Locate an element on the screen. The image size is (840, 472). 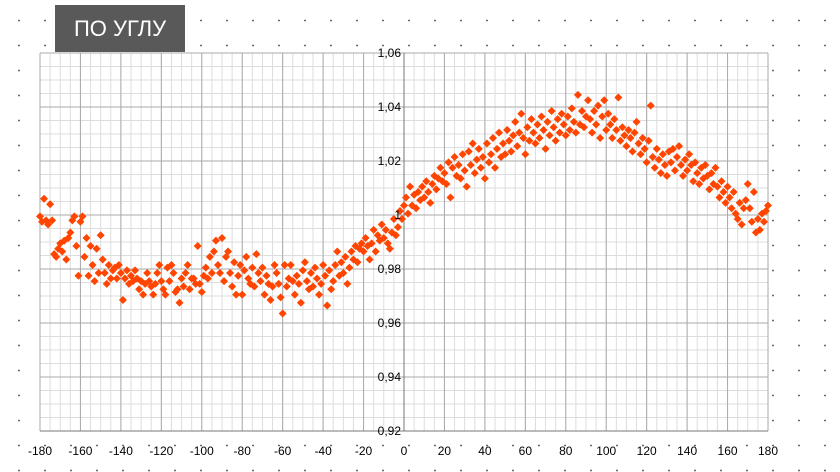
x-tick-label: 140 is located at coordinates (687, 451).